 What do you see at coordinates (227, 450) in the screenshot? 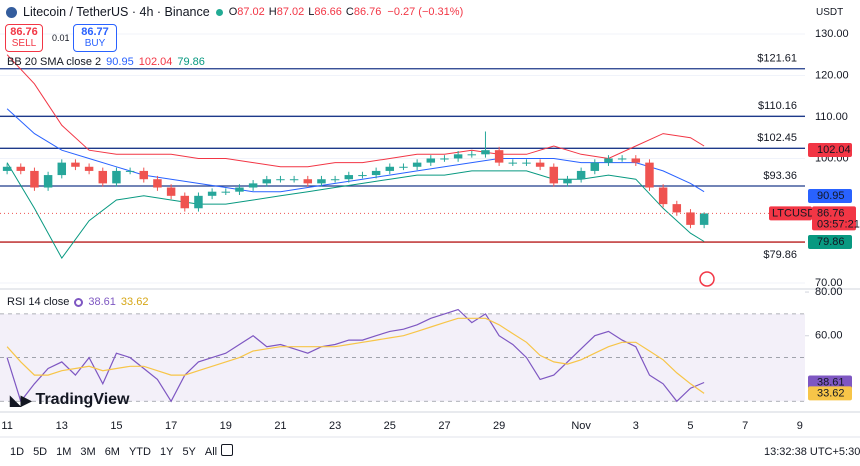
I see `calendar-icon` at bounding box center [227, 450].